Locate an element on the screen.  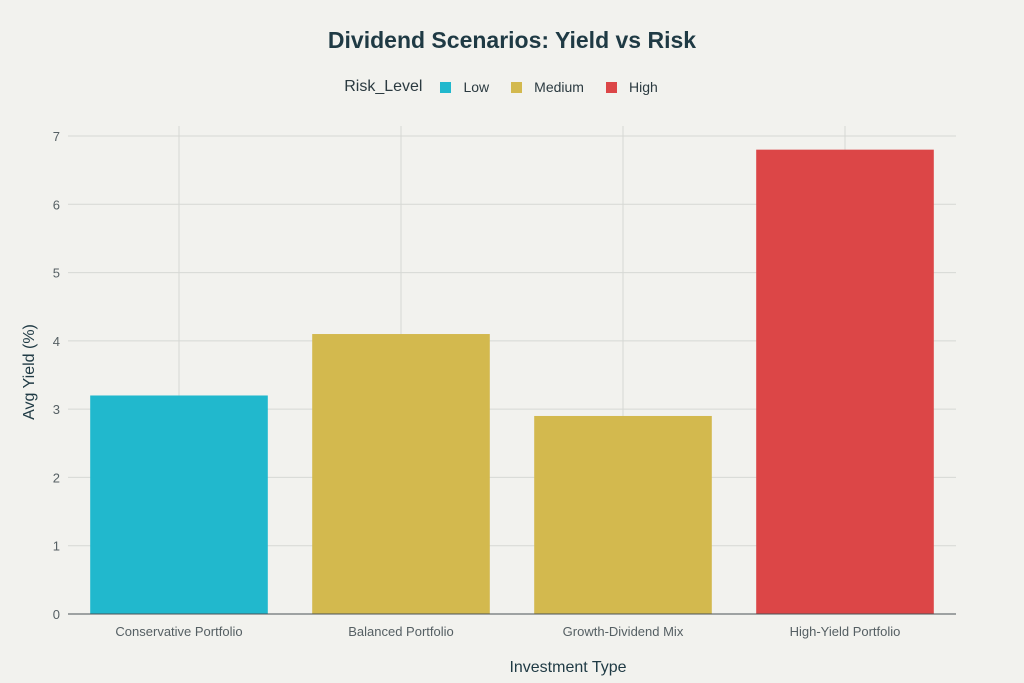
legend-swatch-high is located at coordinates (611, 87).